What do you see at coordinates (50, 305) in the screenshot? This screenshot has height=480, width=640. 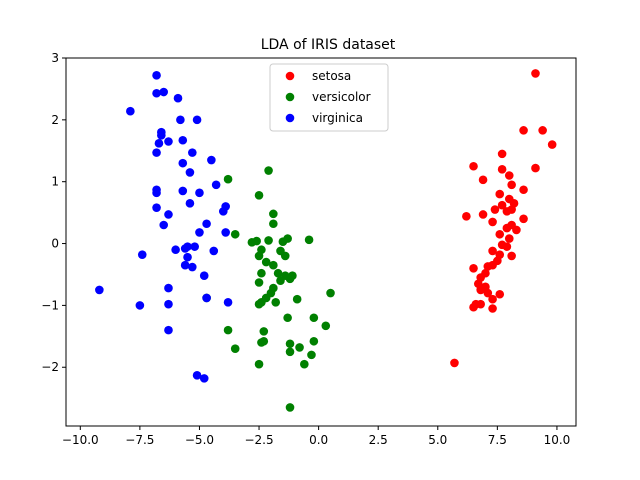 I see `y-tick-label: −1` at bounding box center [50, 305].